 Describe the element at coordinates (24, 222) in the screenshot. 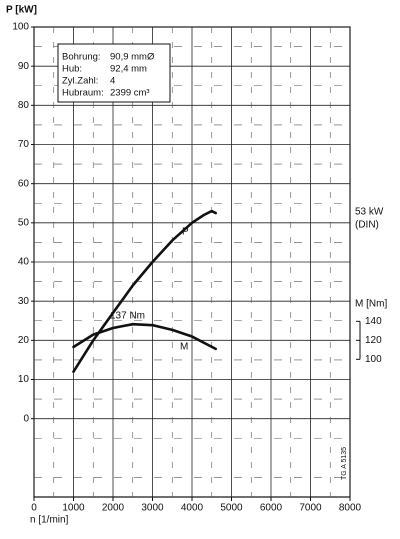

I see `y-tick-label: 50` at that location.